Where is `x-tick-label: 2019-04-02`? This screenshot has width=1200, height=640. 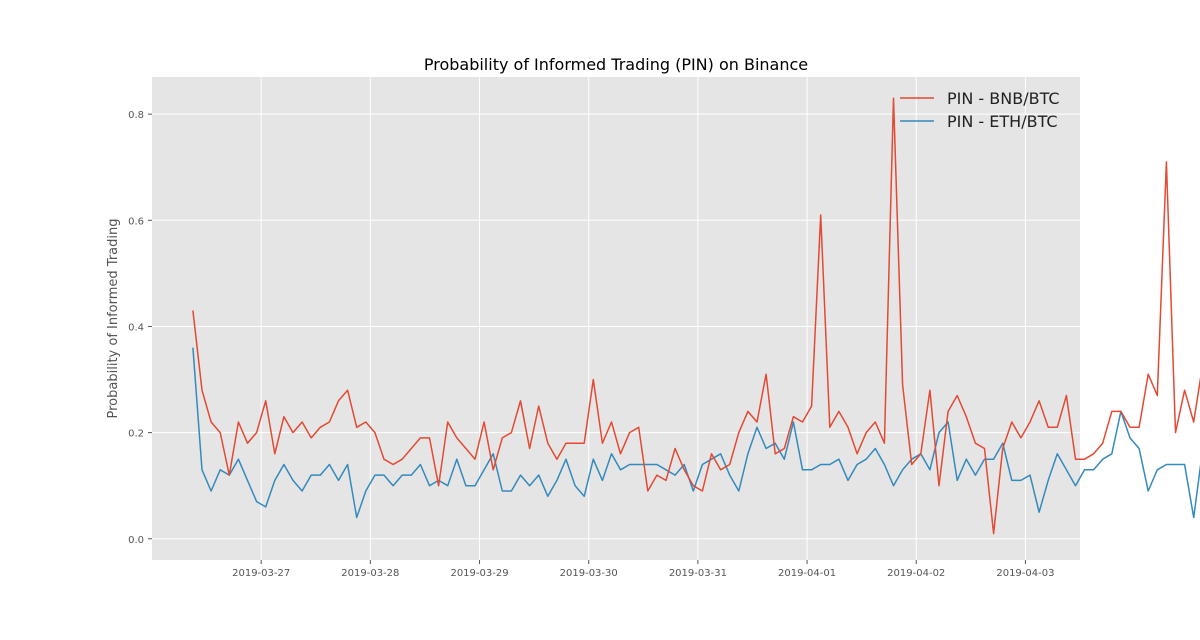
x-tick-label: 2019-04-02 is located at coordinates (916, 573).